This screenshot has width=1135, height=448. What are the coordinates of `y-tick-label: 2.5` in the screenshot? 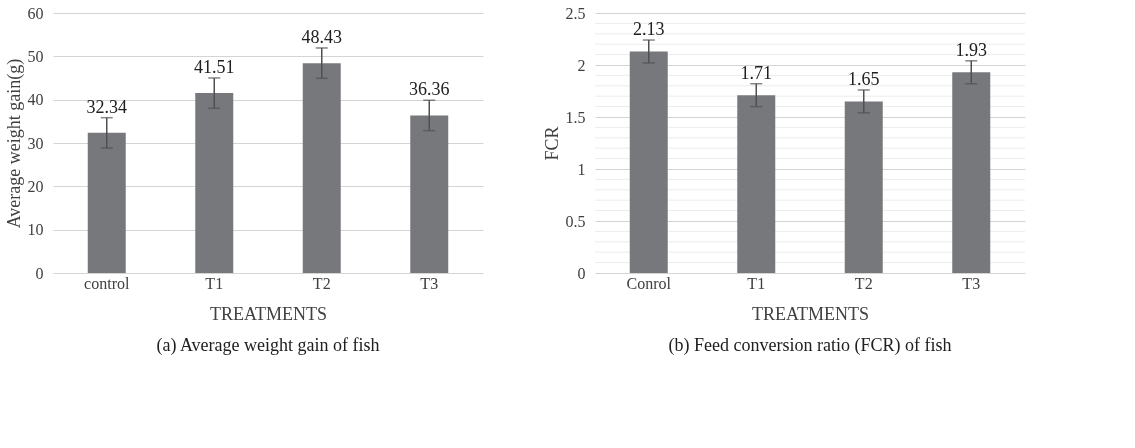 It's located at (575, 13).